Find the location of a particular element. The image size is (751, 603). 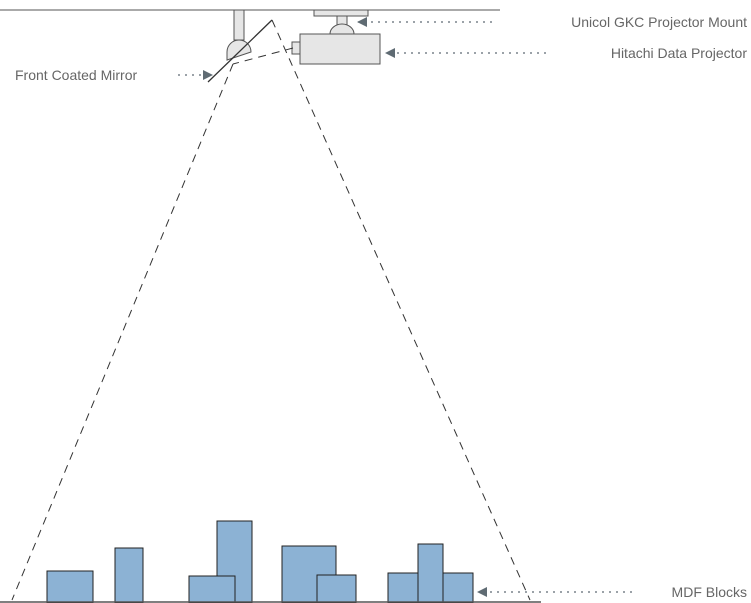

front-coated-mirror is located at coordinates (240, 51).